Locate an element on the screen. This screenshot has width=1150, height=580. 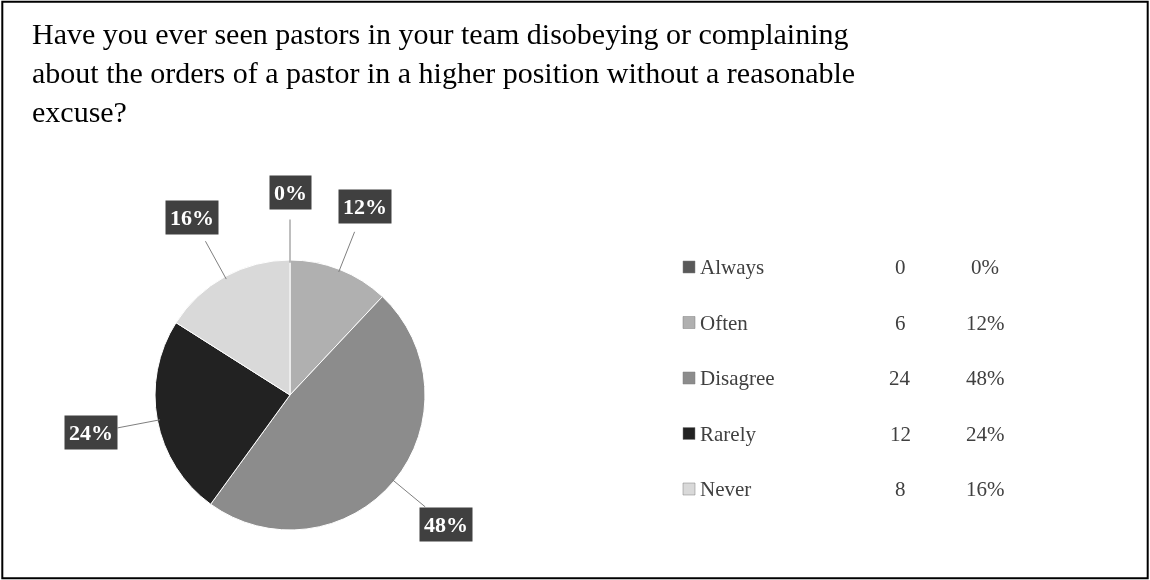
legend-label: Rarely is located at coordinates (728, 434).